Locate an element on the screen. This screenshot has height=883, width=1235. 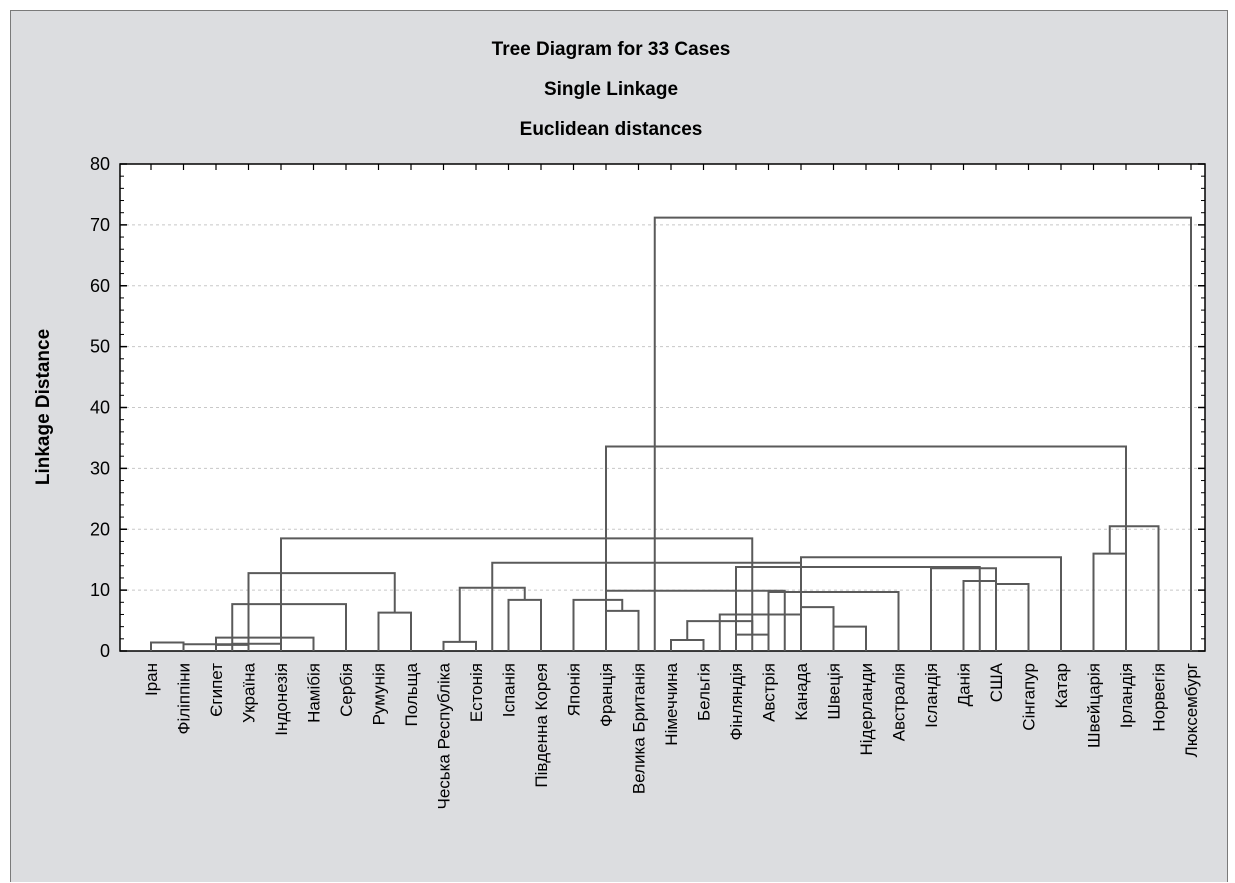
leaf-label: Сінгапур is located at coordinates (1029, 697).